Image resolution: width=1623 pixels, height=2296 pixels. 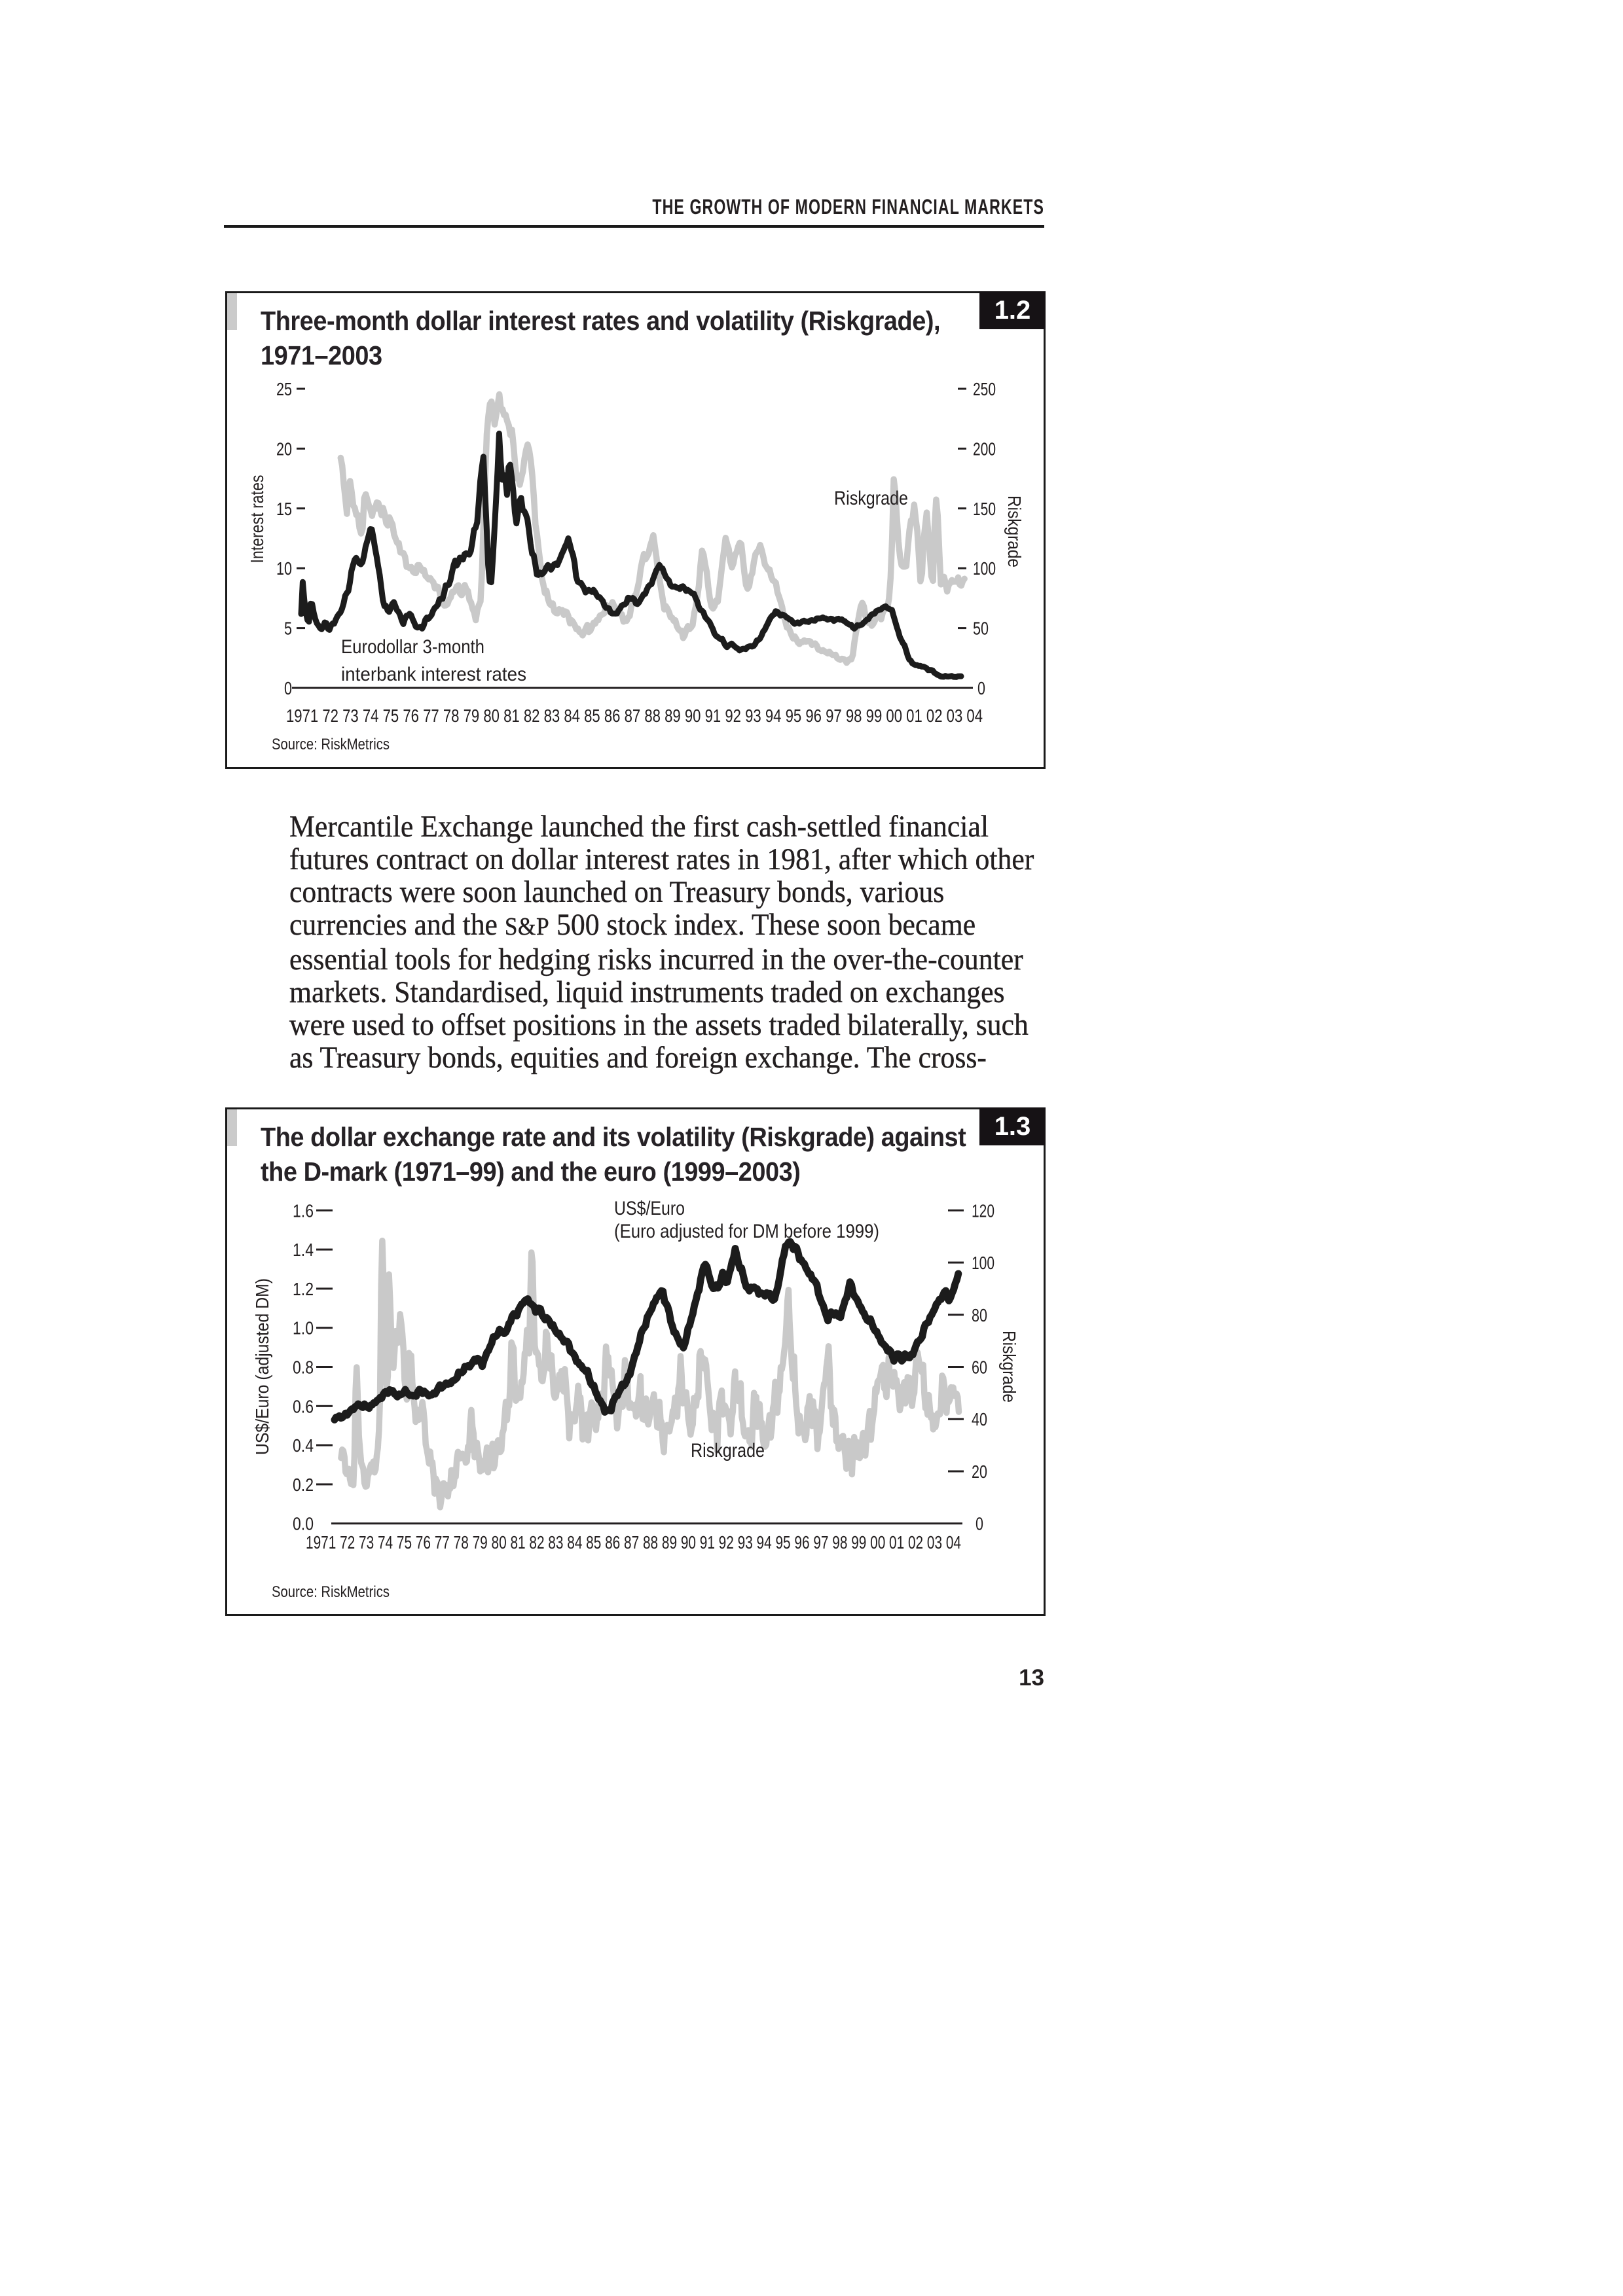 What do you see at coordinates (979, 1315) in the screenshot?
I see `svg-text: 80` at bounding box center [979, 1315].